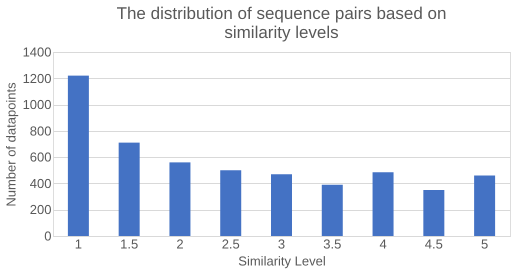 The image size is (520, 273). Describe the element at coordinates (41, 130) in the screenshot. I see `y-tick-label: 800` at that location.